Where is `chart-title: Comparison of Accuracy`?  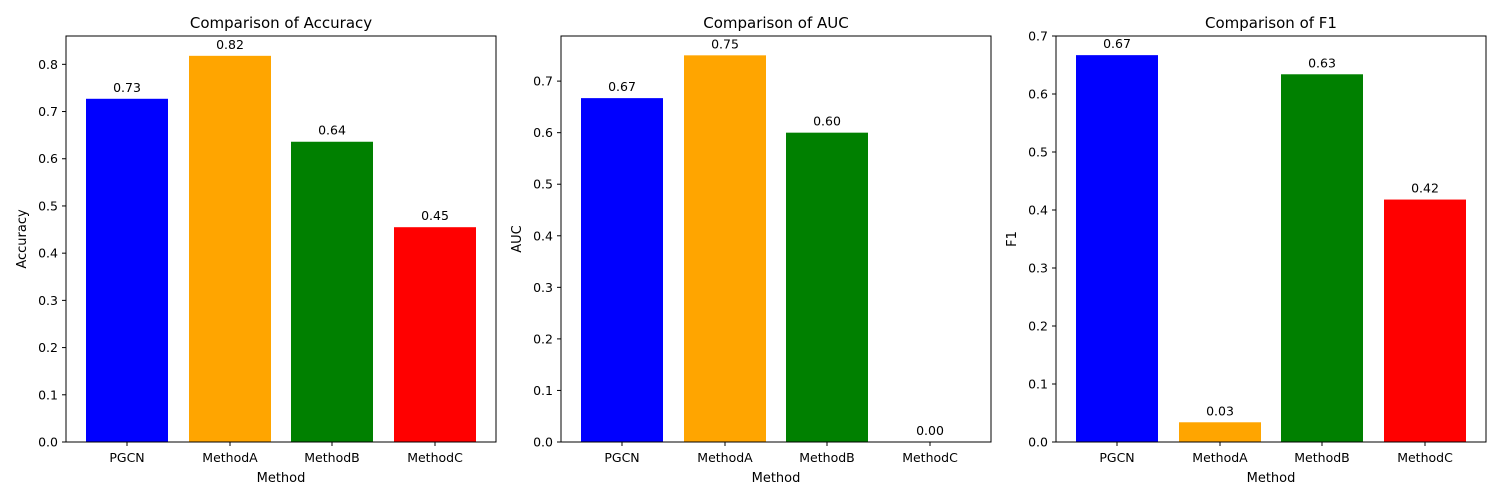 chart-title: Comparison of Accuracy is located at coordinates (281, 23).